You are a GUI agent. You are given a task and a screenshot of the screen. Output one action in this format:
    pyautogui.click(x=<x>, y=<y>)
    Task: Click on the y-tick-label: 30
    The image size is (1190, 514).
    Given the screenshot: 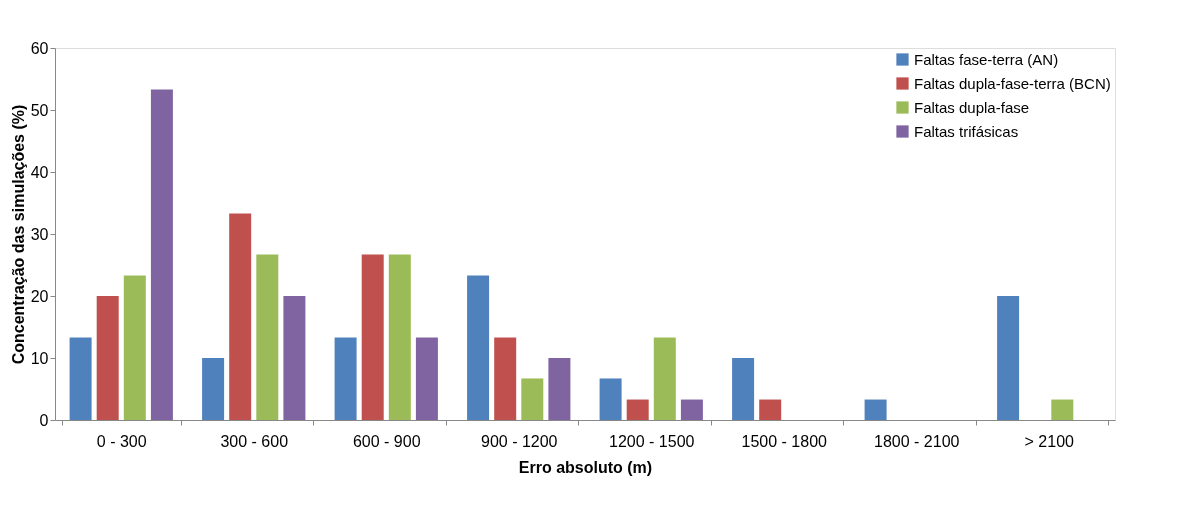 What is the action you would take?
    pyautogui.click(x=39, y=234)
    